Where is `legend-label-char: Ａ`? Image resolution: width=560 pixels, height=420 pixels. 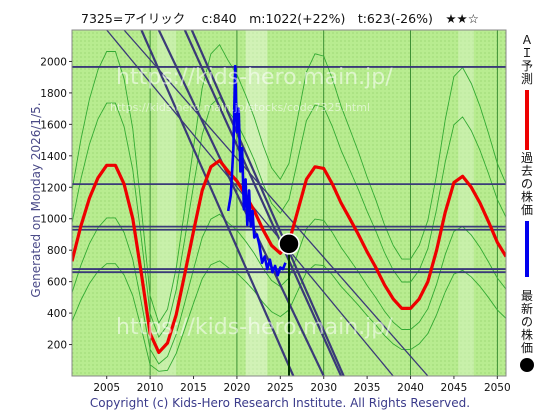 legend-label-char: Ａ is located at coordinates (527, 40).